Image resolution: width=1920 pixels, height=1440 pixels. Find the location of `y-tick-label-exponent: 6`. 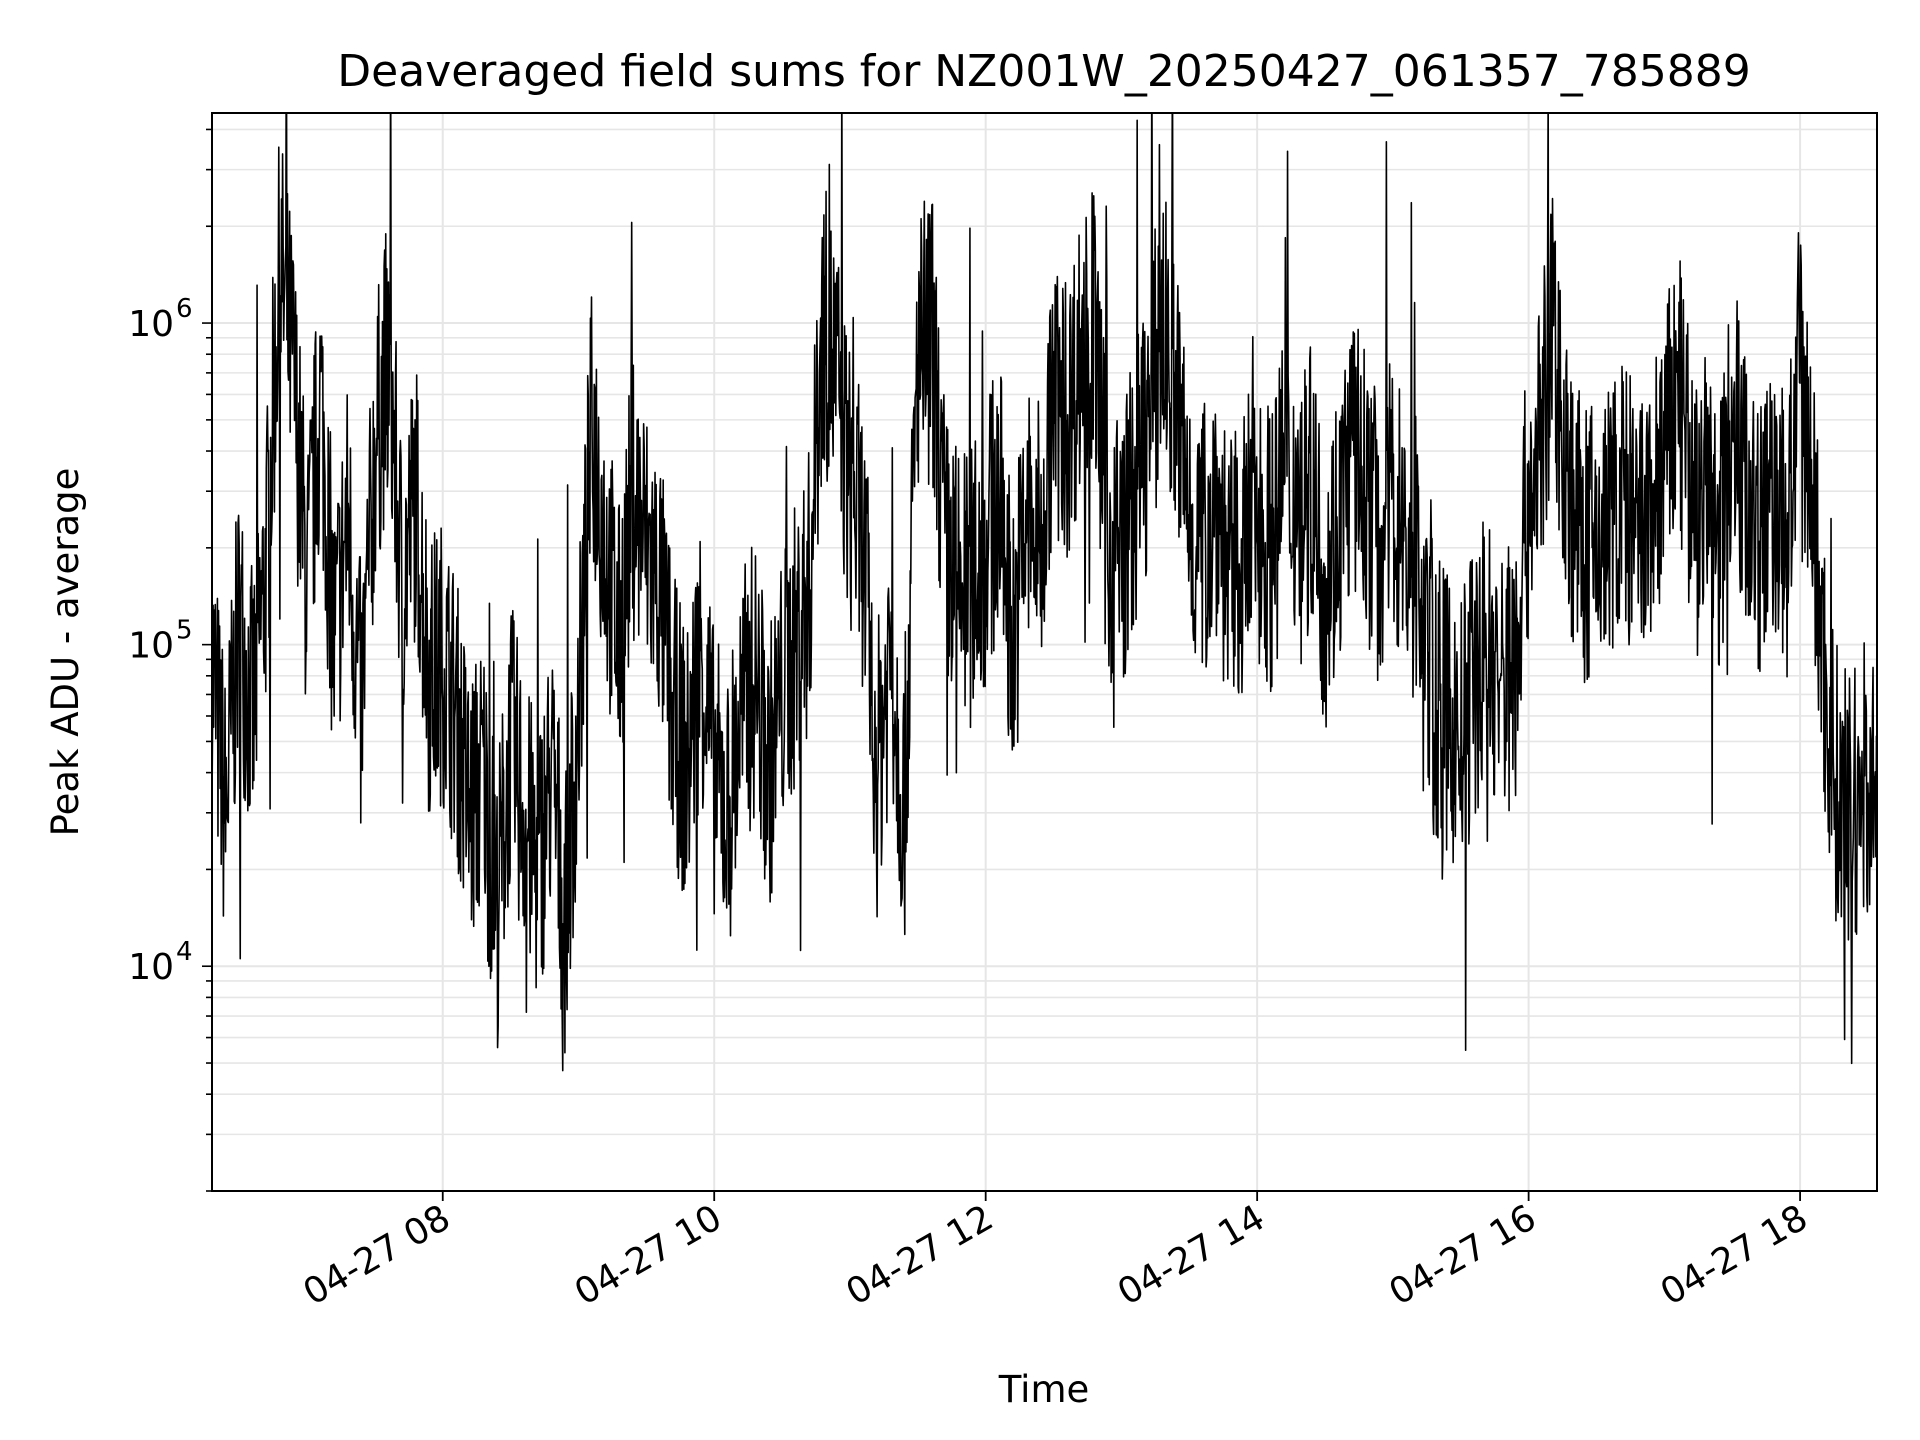

y-tick-label-exponent: 6 is located at coordinates (184, 309).